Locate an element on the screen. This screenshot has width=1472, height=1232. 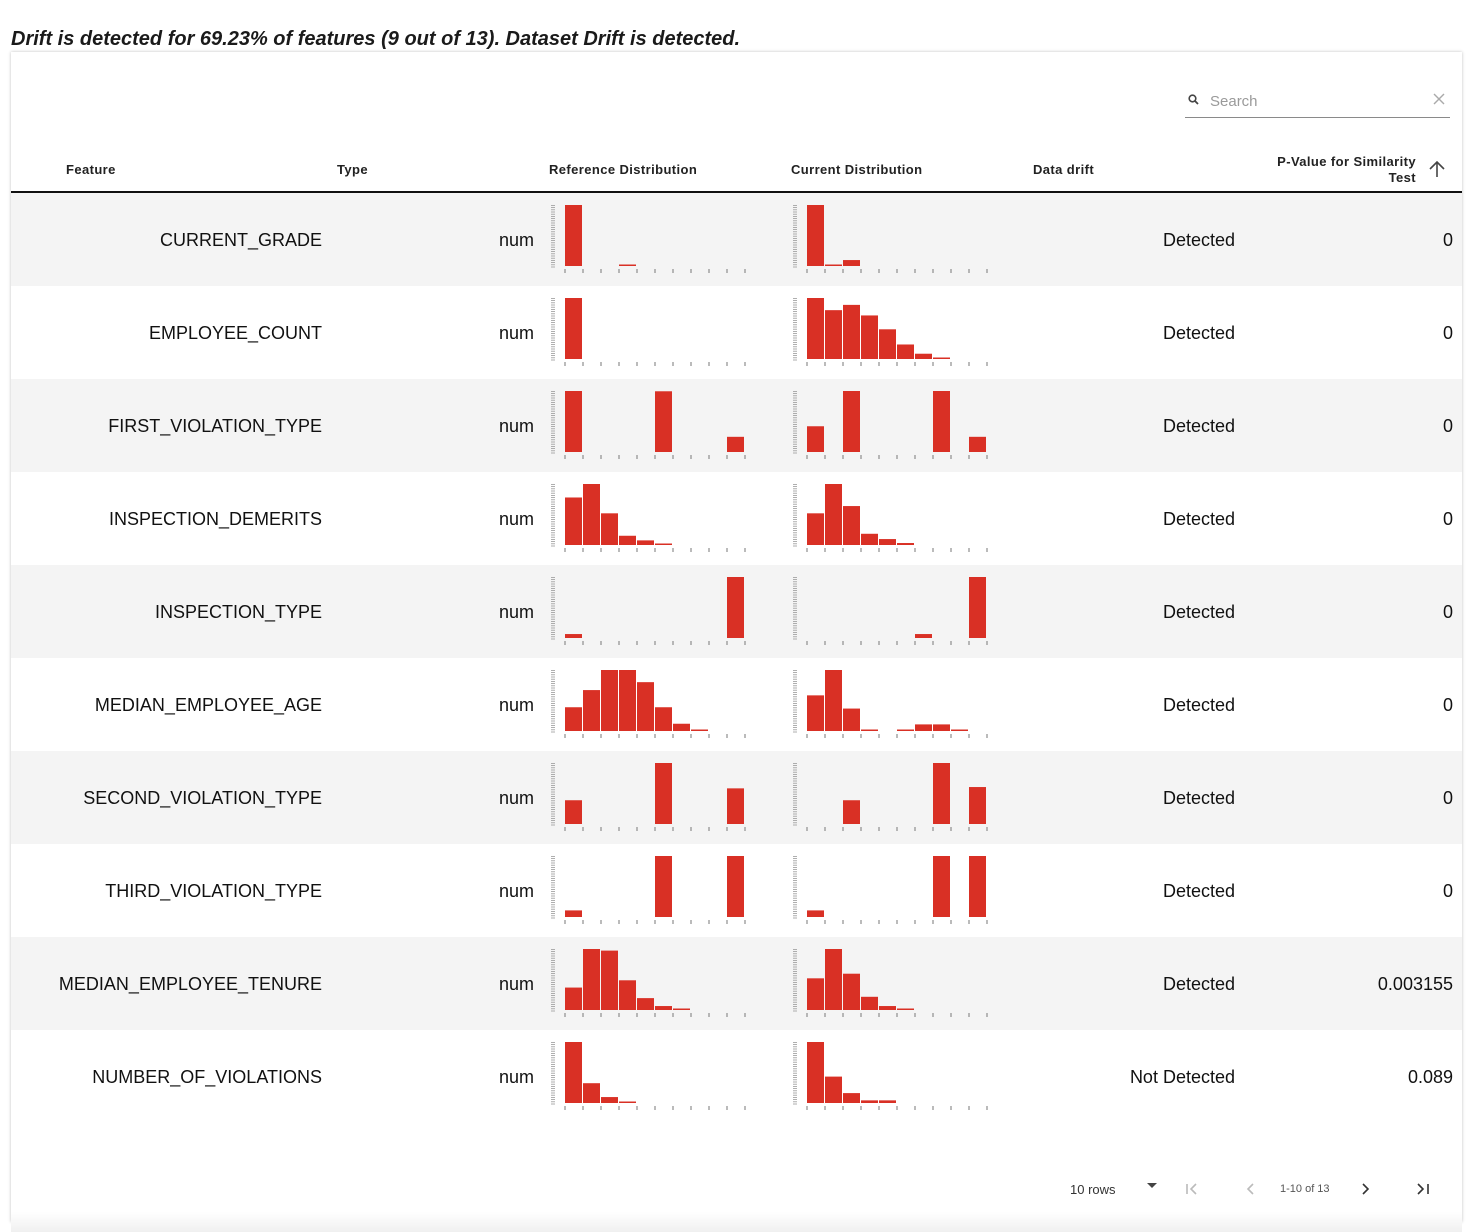
table-row: INSPECTION_TYPE num Detected 0 is located at coordinates (736, 611).